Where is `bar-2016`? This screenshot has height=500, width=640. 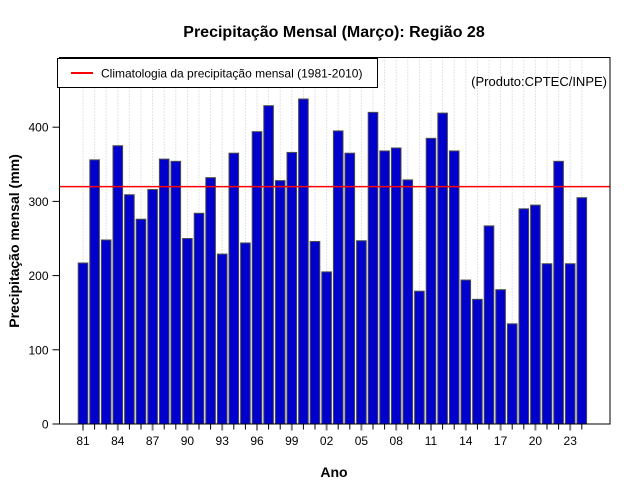
bar-2016 is located at coordinates (489, 325).